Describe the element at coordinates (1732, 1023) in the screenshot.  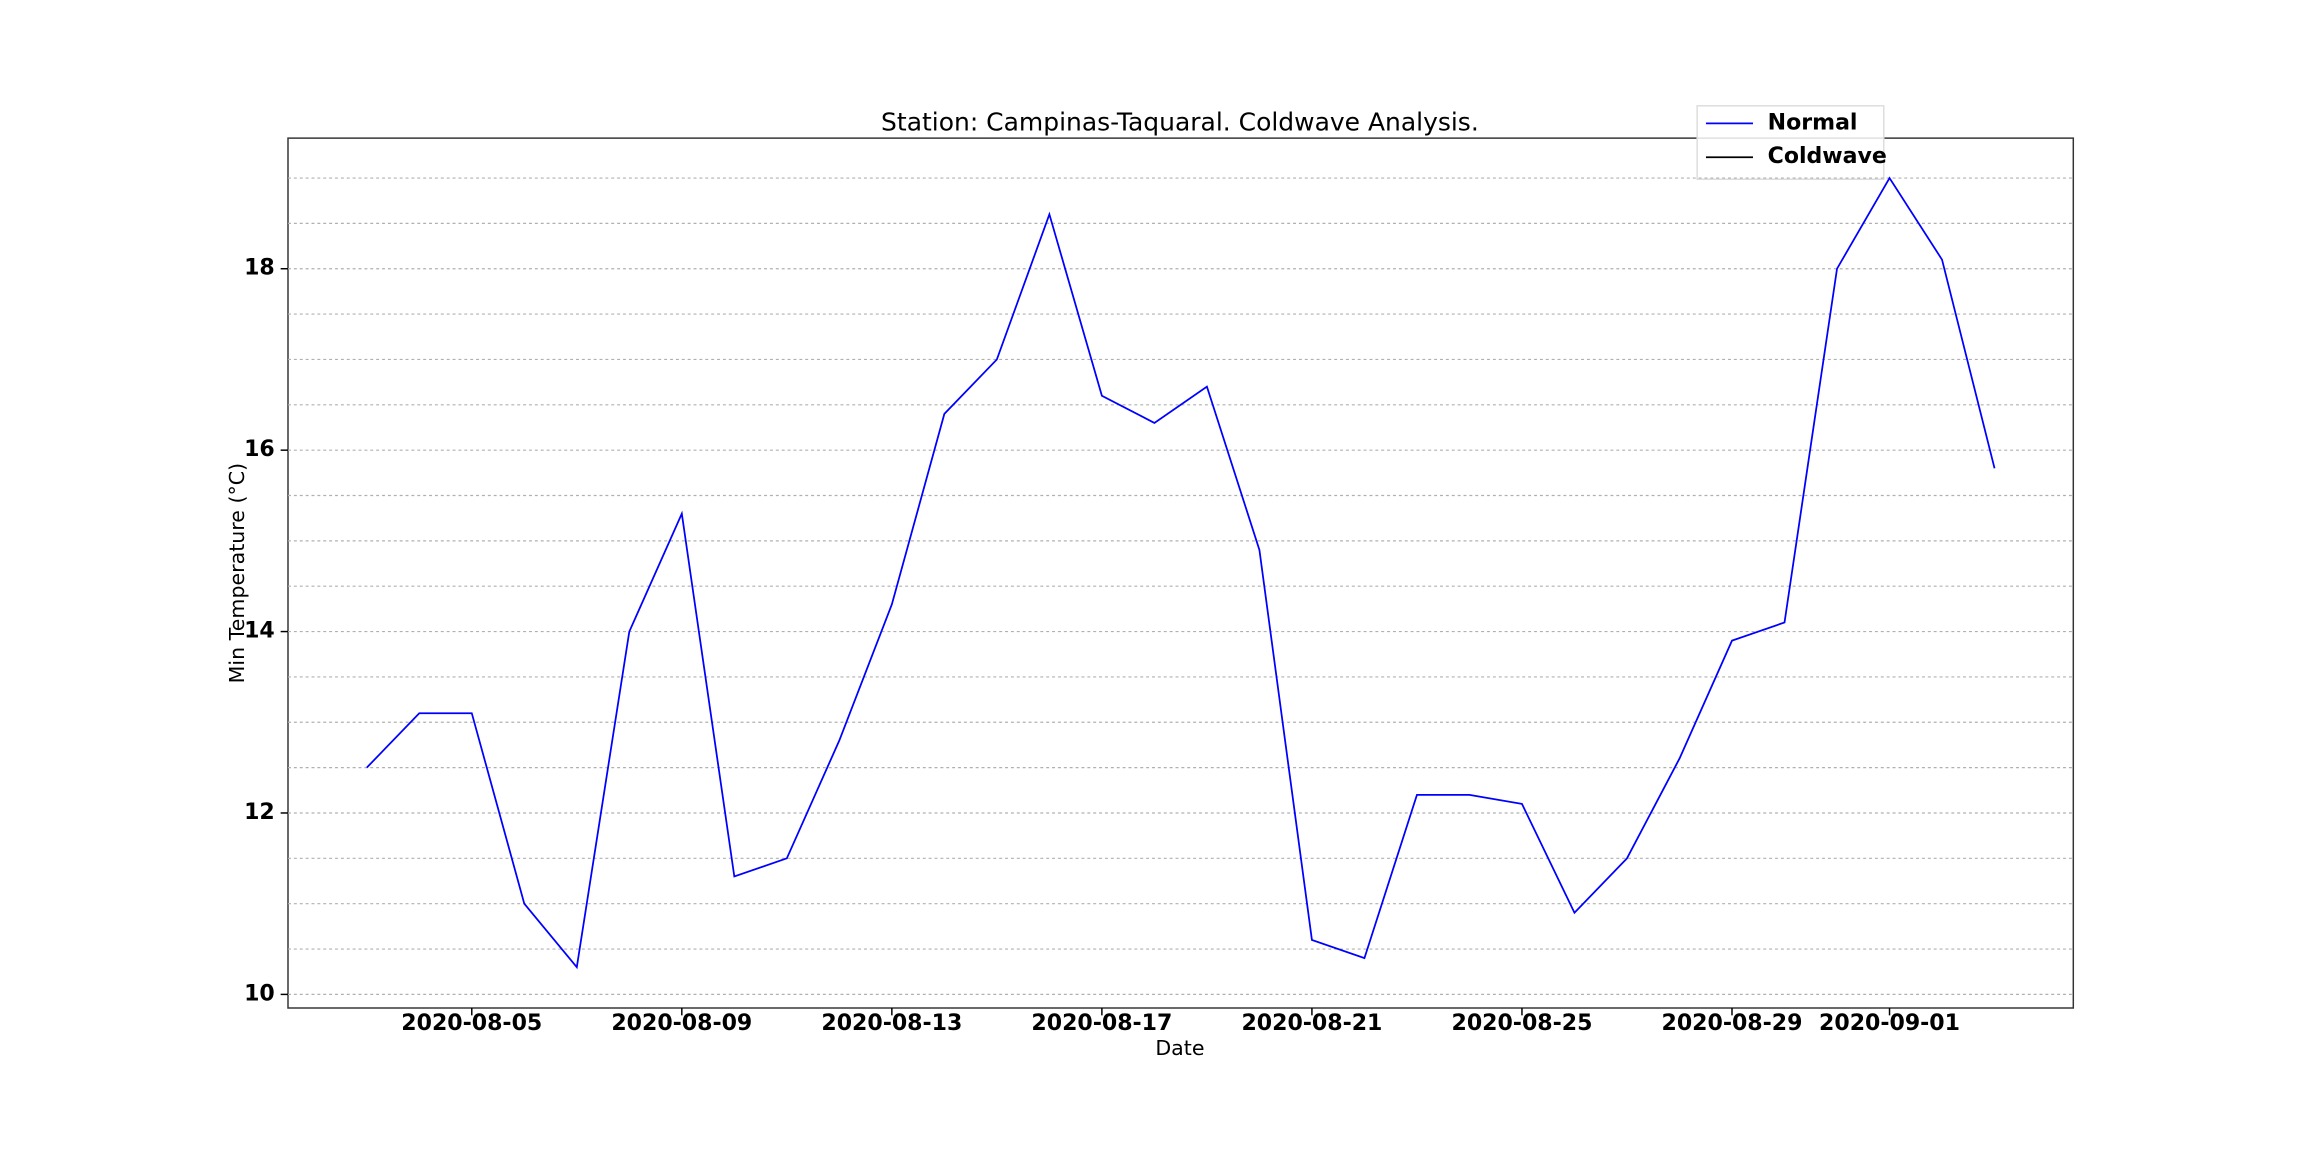
I see `x-tick-label: 2020-08-29` at that location.